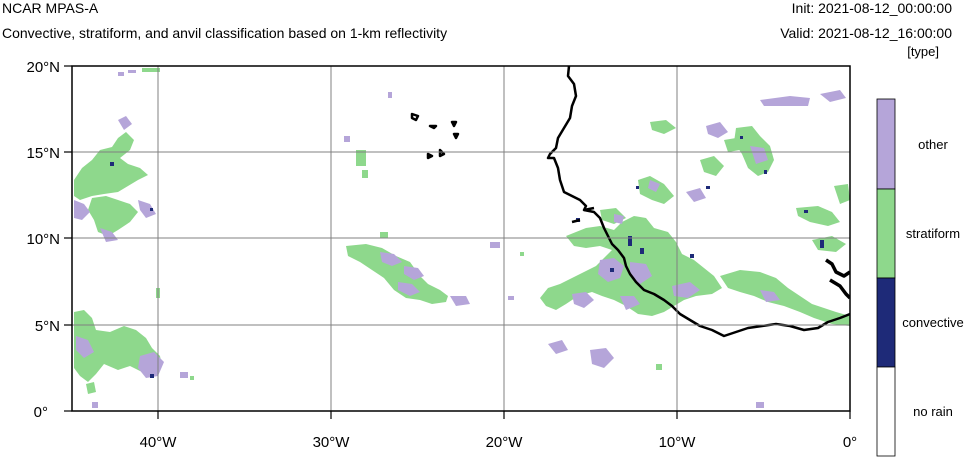  What do you see at coordinates (117, 155) in the screenshot?
I see `cluster-northwest` at bounding box center [117, 155].